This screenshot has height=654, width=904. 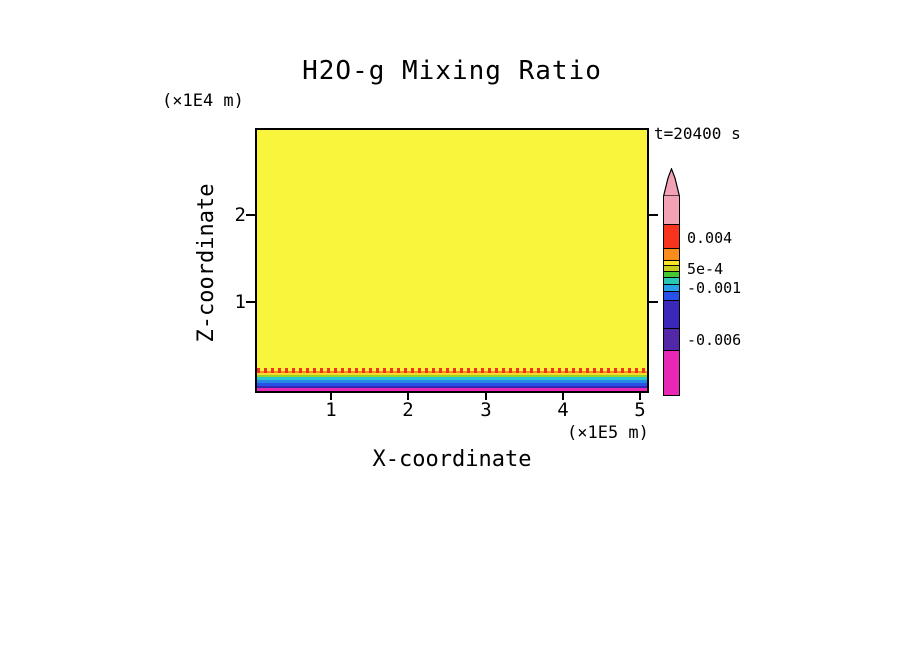 I want to click on colorbar-arrow-tip-icon, so click(x=671, y=182).